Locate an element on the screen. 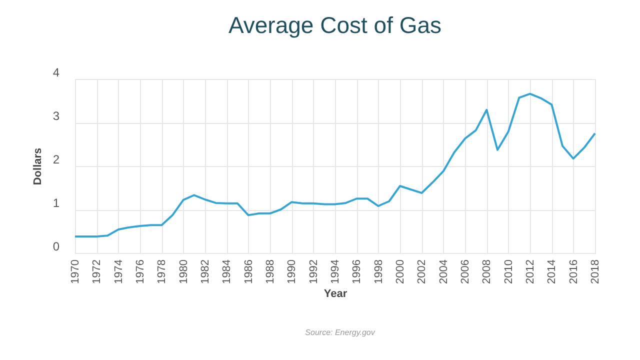  y-tick-label: 4 is located at coordinates (56, 73).